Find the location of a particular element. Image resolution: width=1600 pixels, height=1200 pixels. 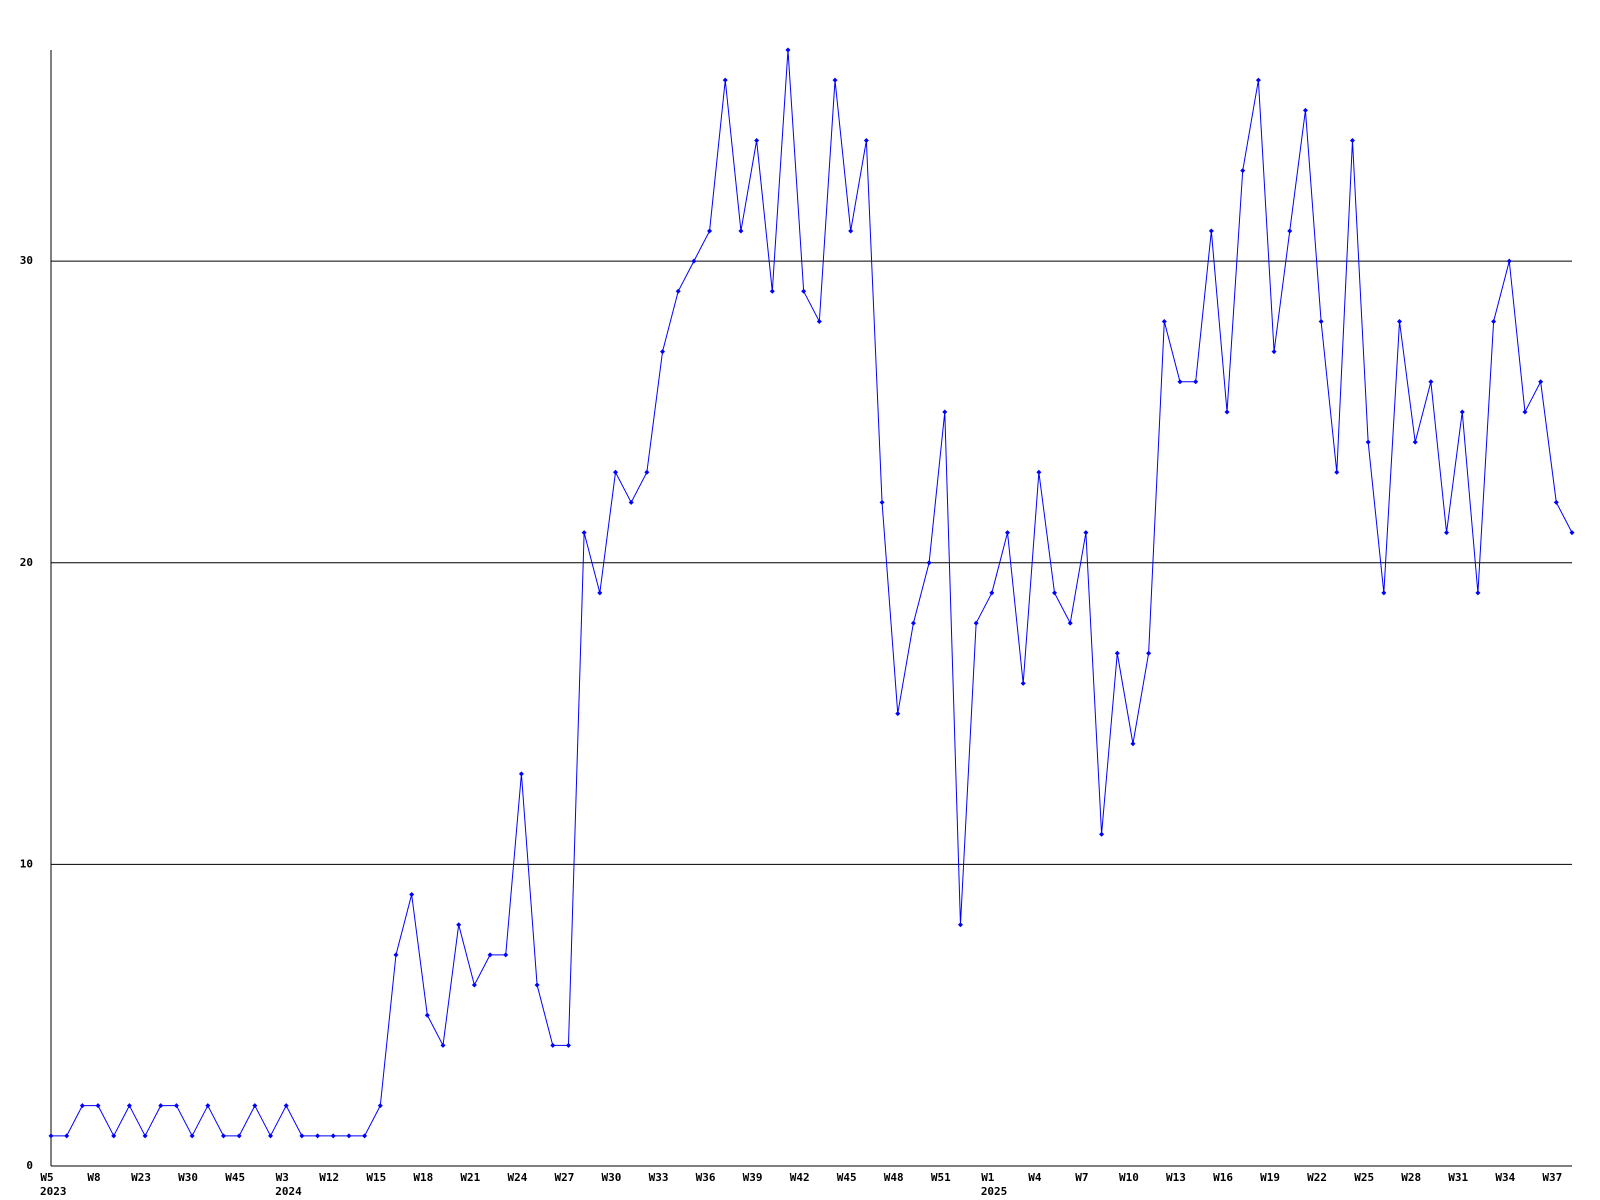

x-tick-label: W37 is located at coordinates (1552, 1177).